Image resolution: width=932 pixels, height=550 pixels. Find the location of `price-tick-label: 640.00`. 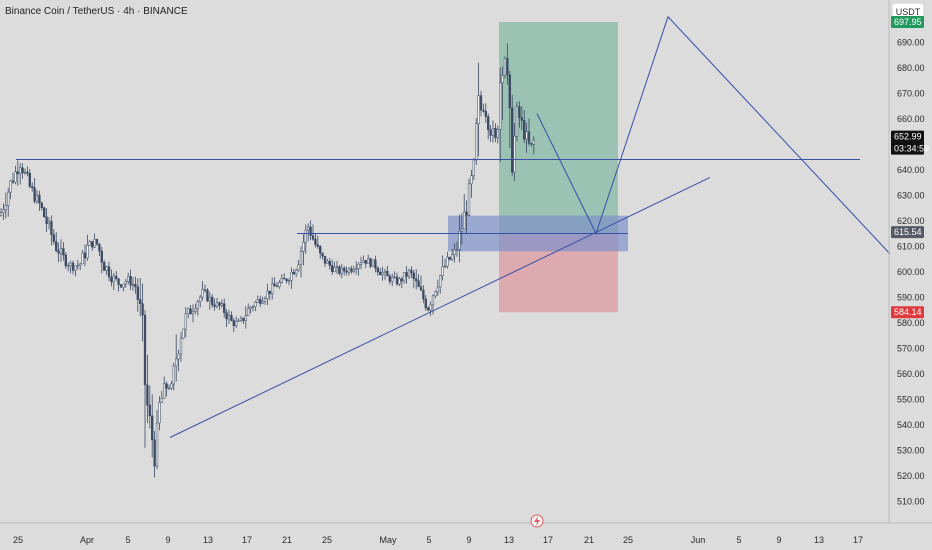

price-tick-label: 640.00 is located at coordinates (911, 170).